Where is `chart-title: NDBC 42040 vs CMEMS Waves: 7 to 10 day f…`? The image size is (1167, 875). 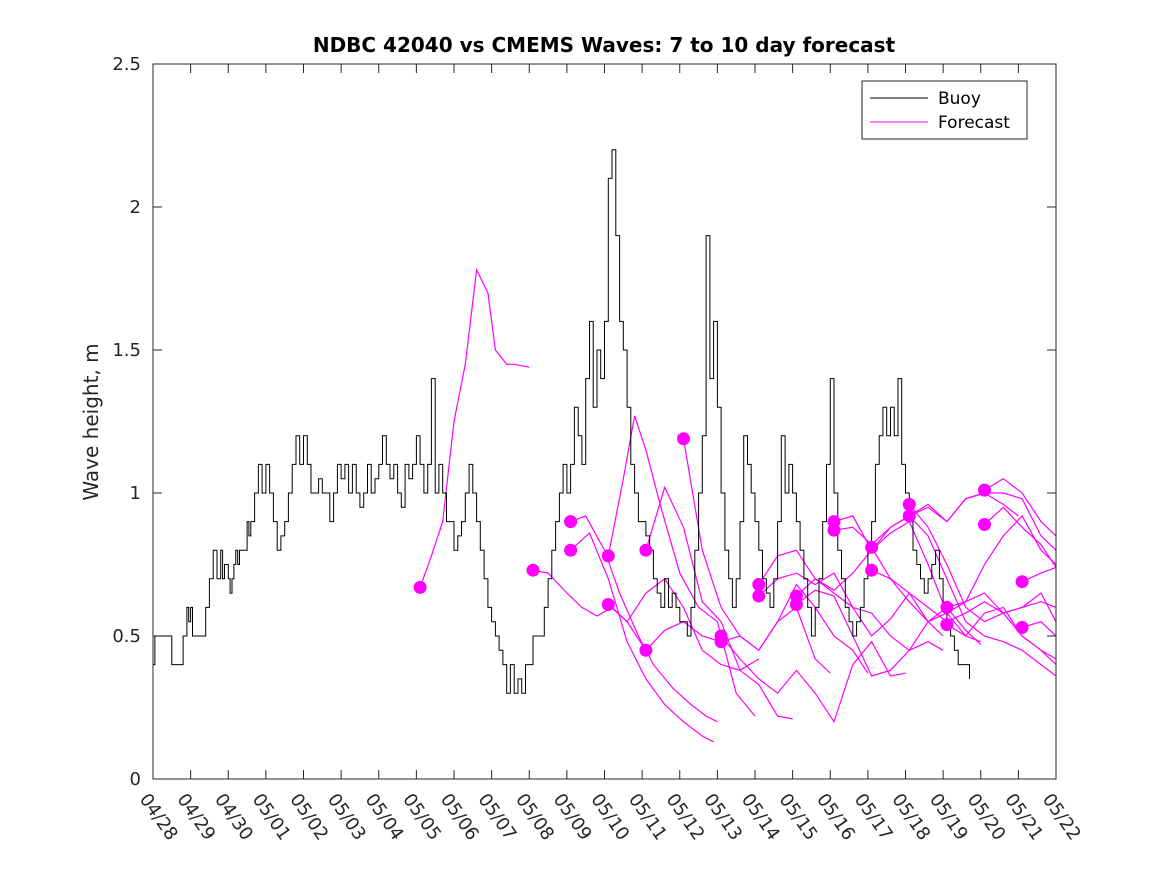 chart-title: NDBC 42040 vs CMEMS Waves: 7 to 10 day f… is located at coordinates (604, 45).